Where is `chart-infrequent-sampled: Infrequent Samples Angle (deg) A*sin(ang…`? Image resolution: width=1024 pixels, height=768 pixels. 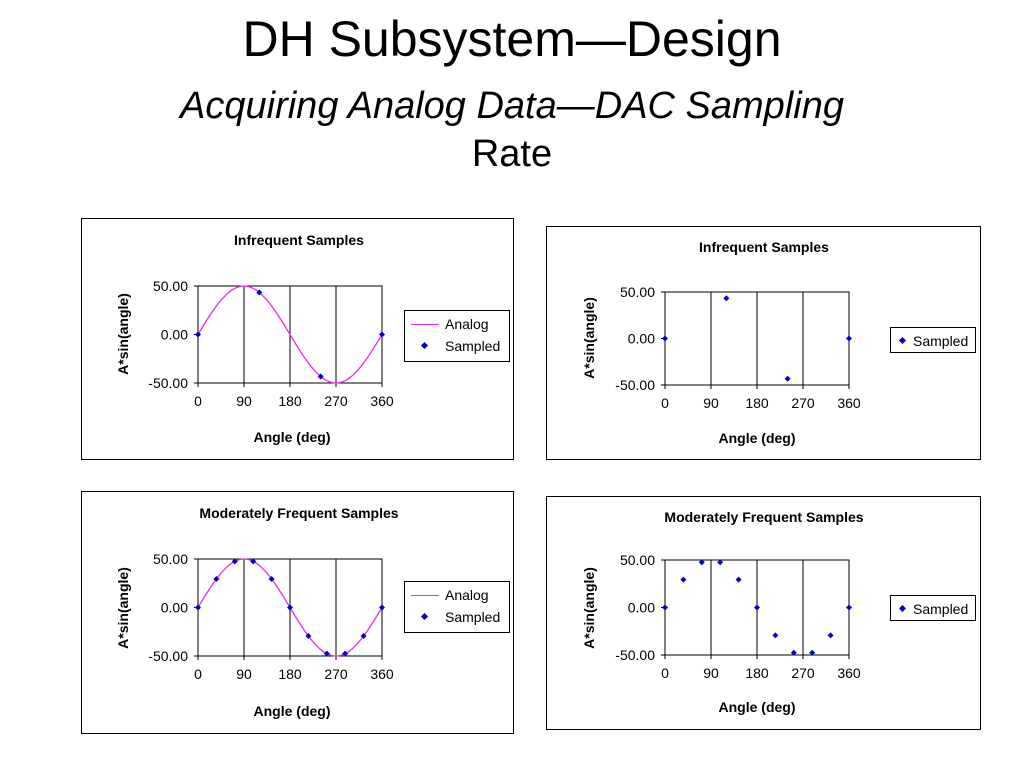
chart-infrequent-sampled: Infrequent Samples Angle (deg) A*sin(ang… is located at coordinates (763, 343).